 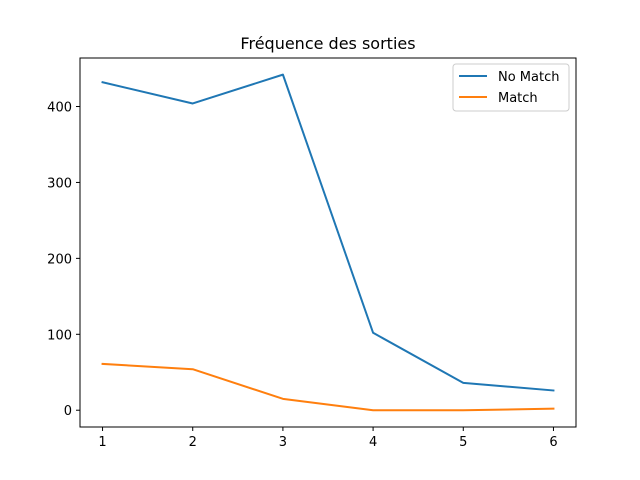 What do you see at coordinates (193, 442) in the screenshot?
I see `x-tick-label: 2` at bounding box center [193, 442].